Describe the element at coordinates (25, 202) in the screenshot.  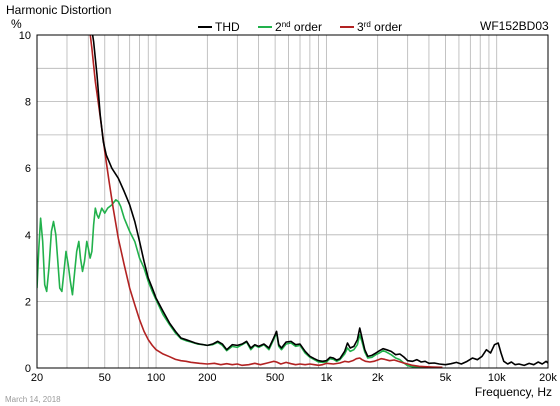
I see `y-tick-labels: 0 2 4 6 8 10` at that location.